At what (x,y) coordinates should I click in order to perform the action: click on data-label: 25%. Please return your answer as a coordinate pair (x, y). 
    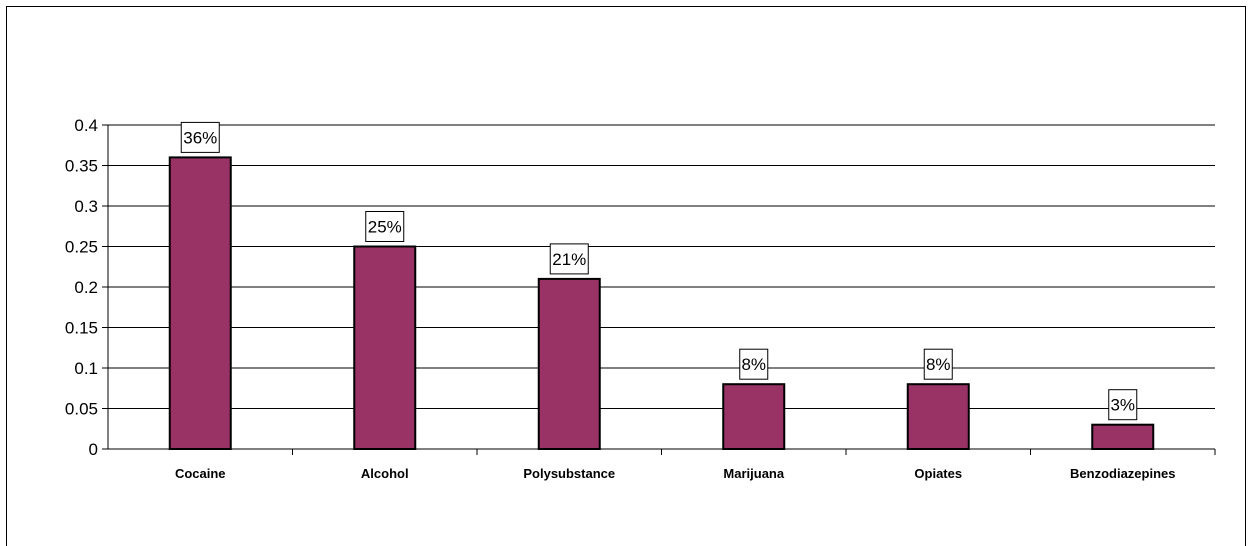
    Looking at the image, I should click on (385, 227).